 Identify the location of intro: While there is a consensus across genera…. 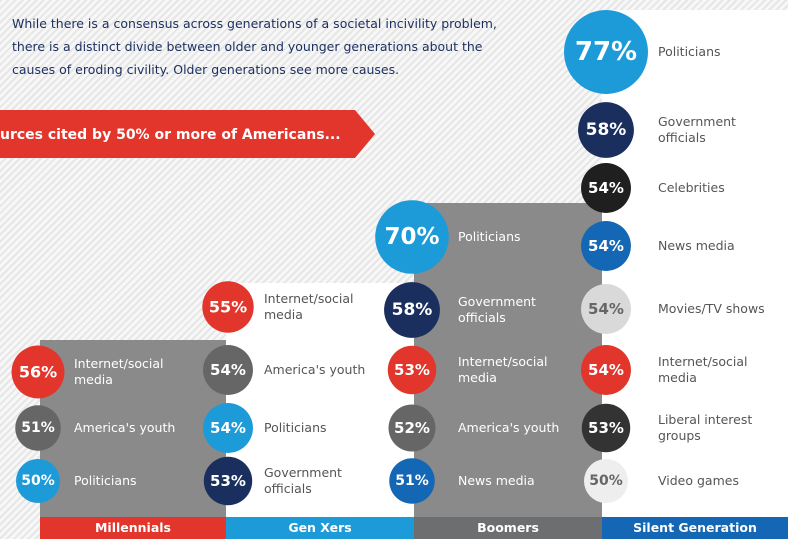
(254, 46).